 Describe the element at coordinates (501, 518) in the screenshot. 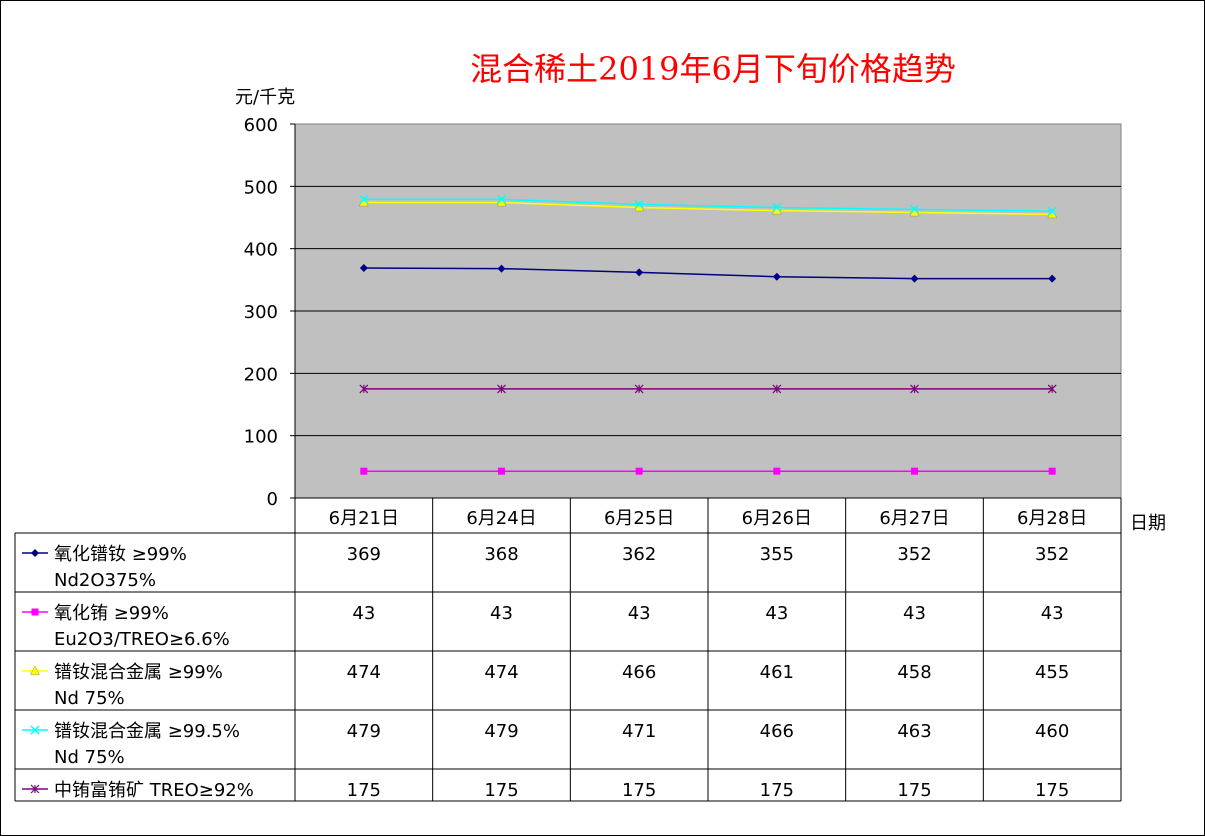

I see `x-tick-label: 6月24日` at that location.